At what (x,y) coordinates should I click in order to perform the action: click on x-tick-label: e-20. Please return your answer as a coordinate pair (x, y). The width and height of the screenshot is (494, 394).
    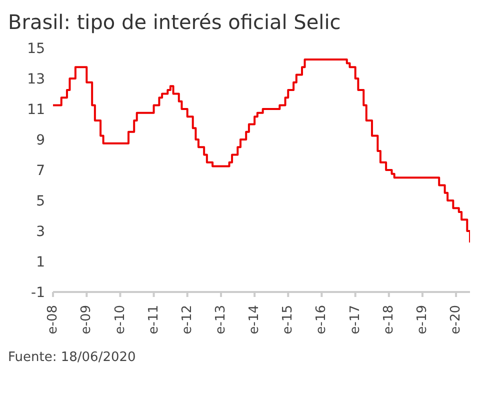
    Looking at the image, I should click on (456, 319).